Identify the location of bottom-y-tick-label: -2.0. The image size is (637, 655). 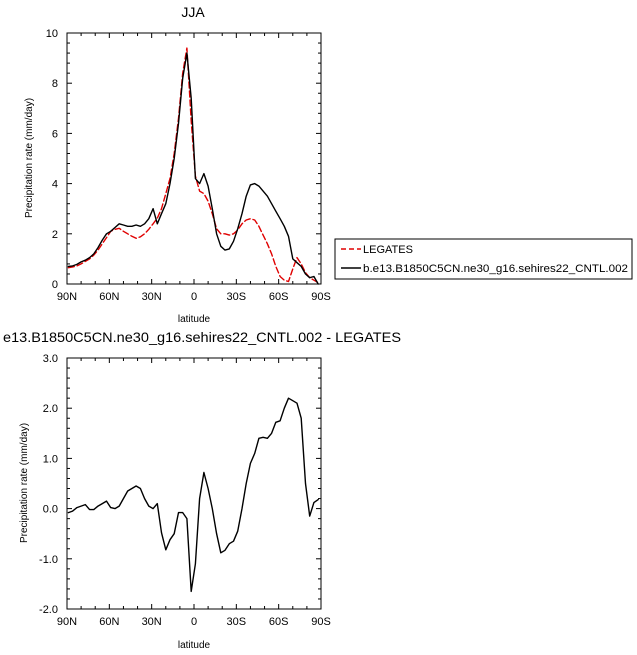
(48, 610).